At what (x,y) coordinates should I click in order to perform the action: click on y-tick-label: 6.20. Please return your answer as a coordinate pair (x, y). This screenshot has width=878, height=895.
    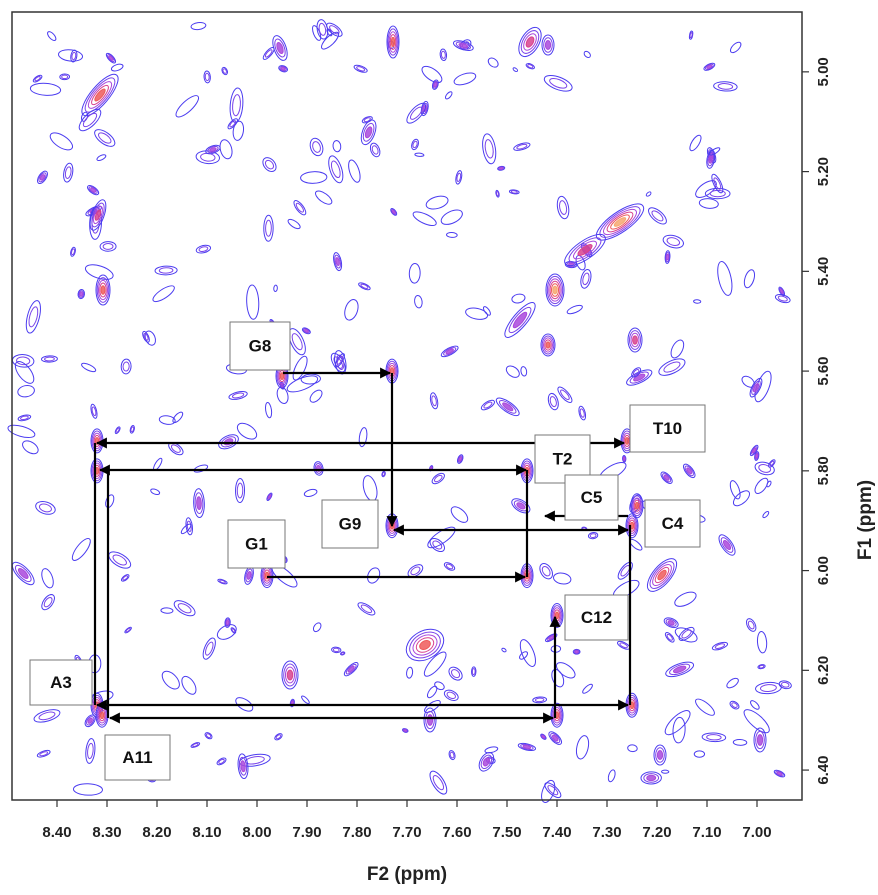
    Looking at the image, I should click on (823, 670).